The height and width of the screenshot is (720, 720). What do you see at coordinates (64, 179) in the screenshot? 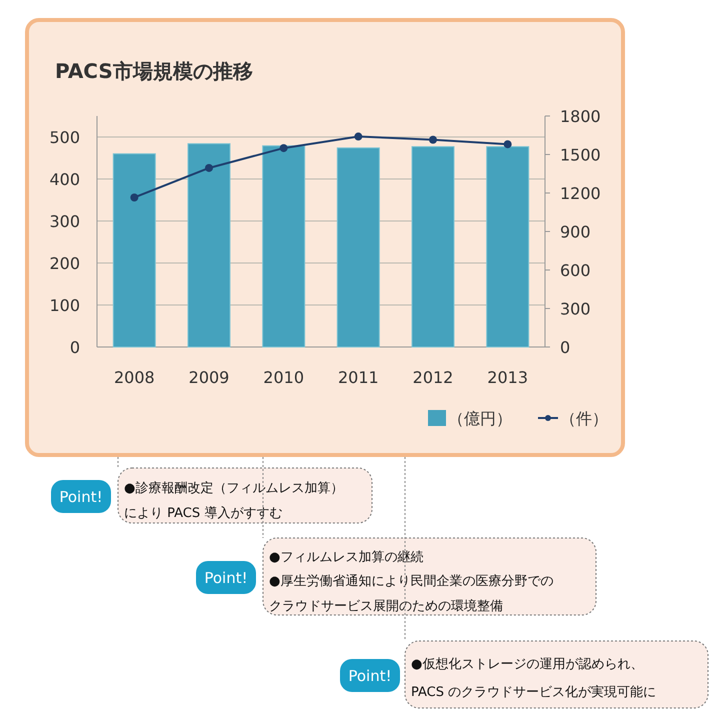
I see `y-tick-label: 400` at bounding box center [64, 179].